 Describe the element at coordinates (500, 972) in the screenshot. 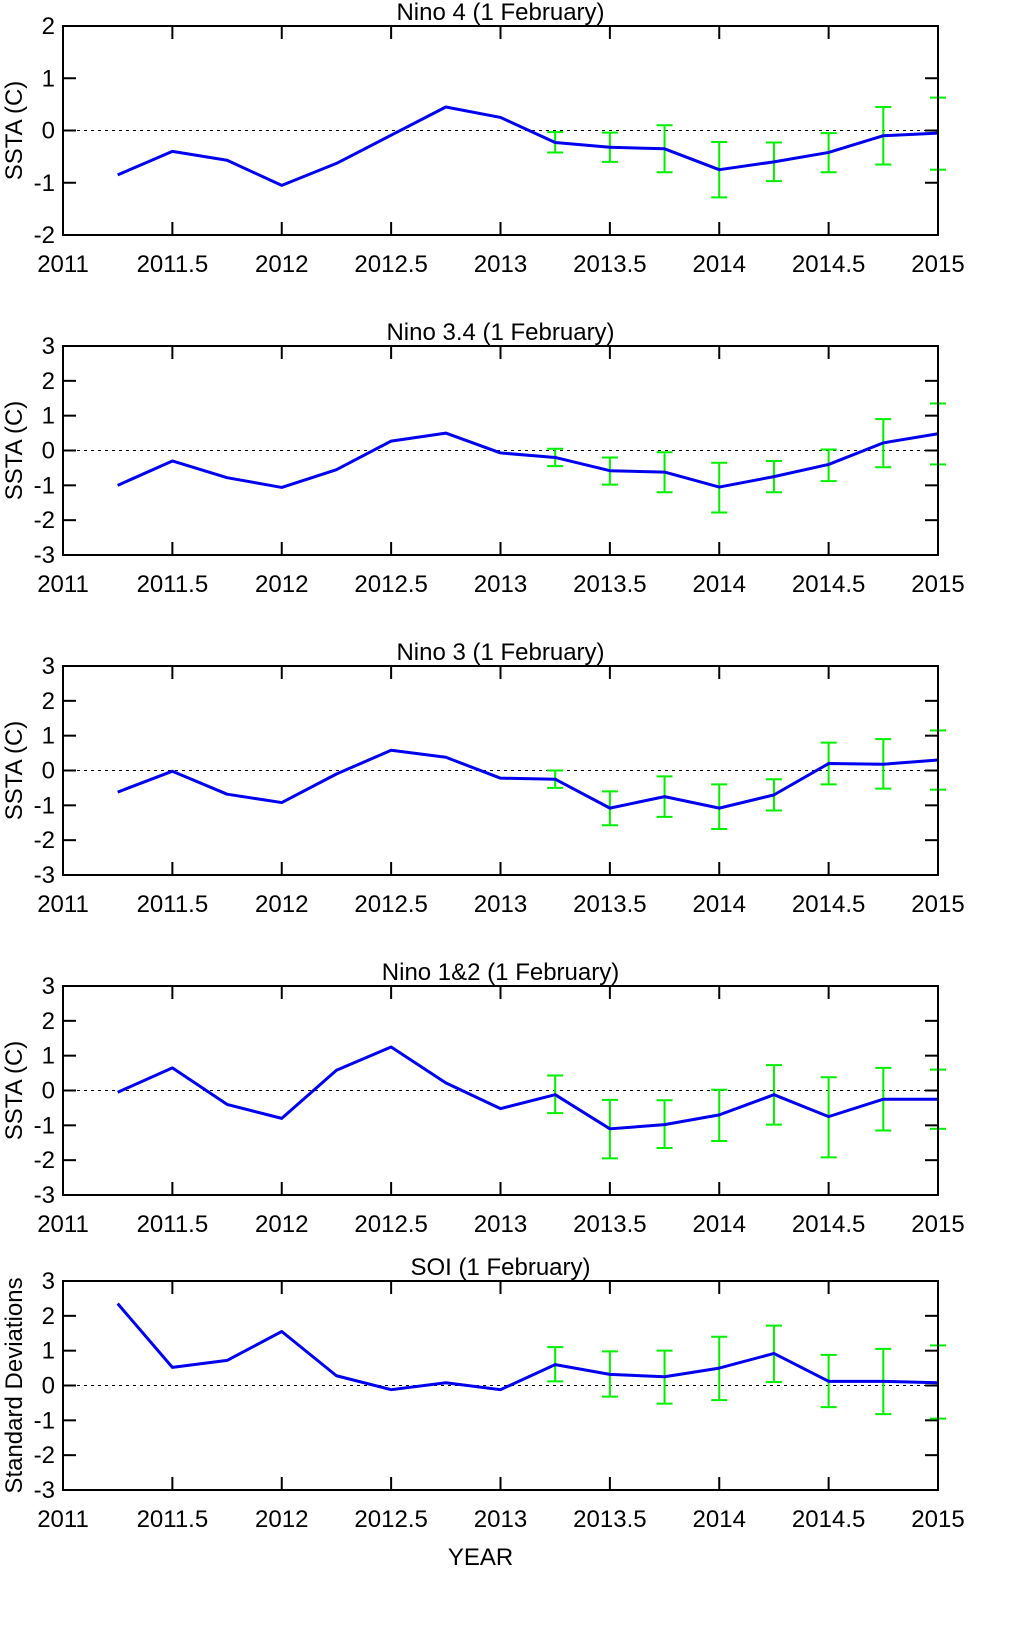

I see `chart-title: Nino 1&2 (1 February)` at that location.